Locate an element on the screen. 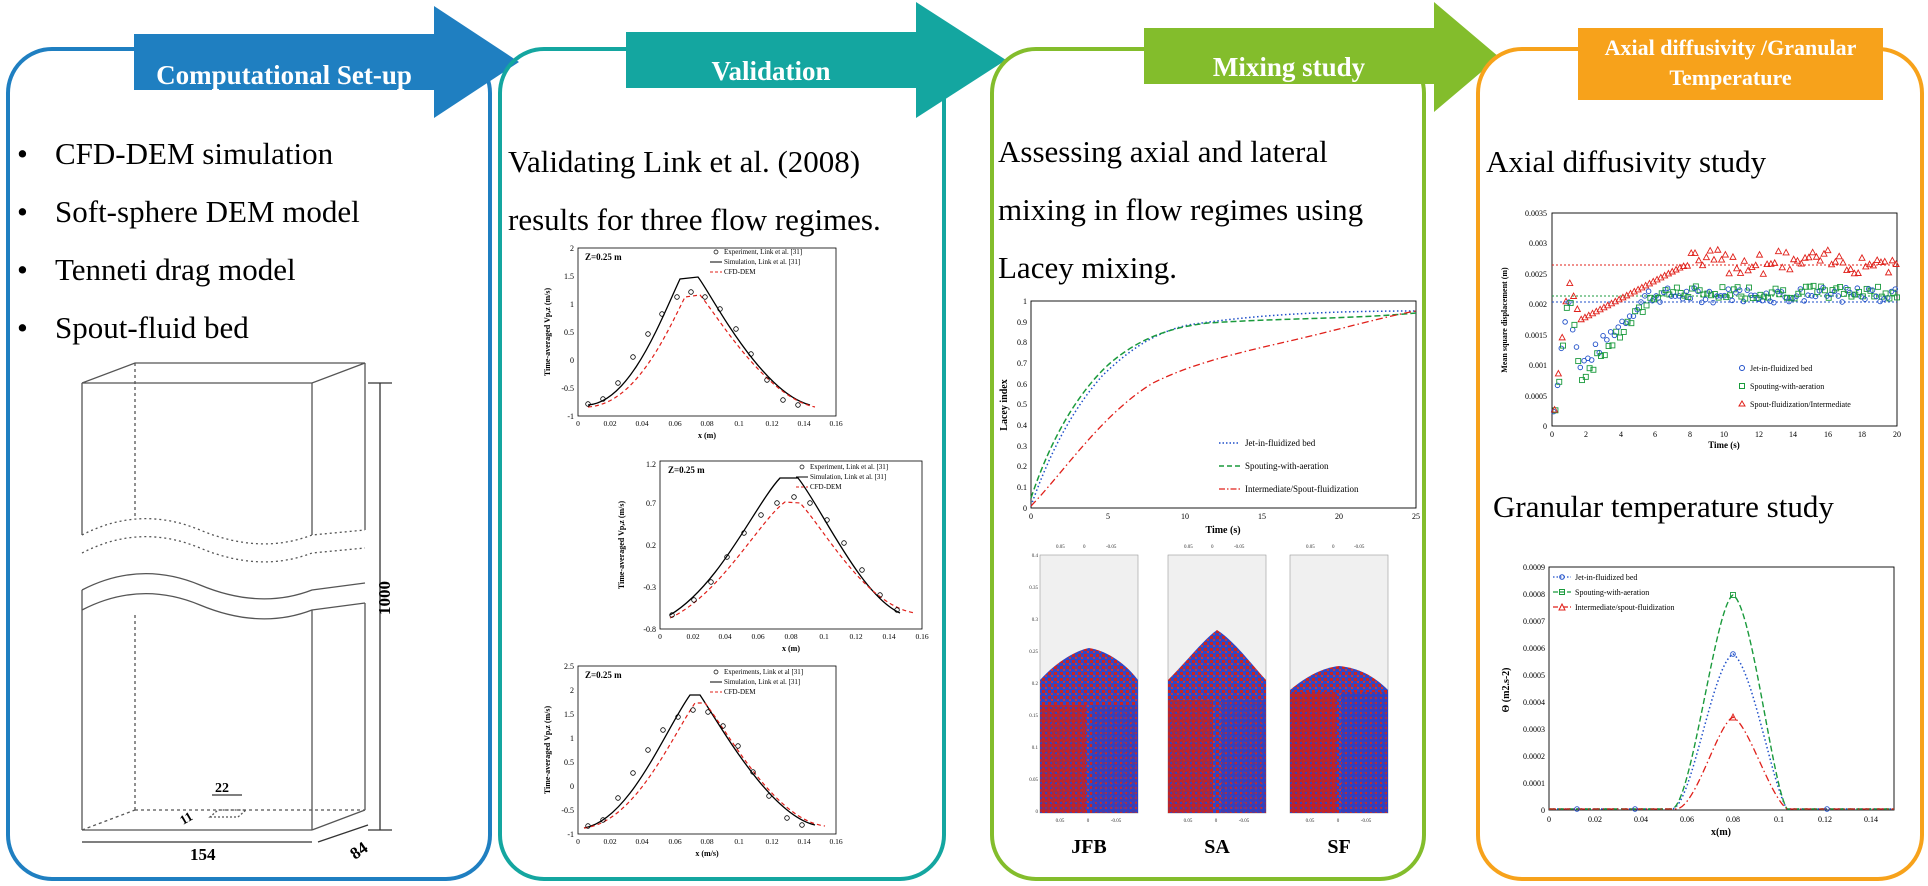  svg-text: 0.14 is located at coordinates (803, 841).